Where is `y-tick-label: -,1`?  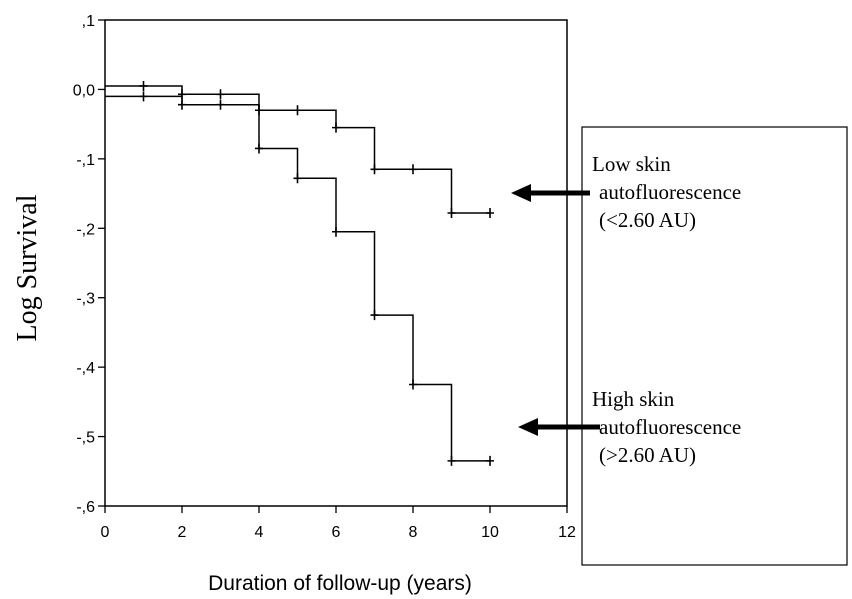
y-tick-label: -,1 is located at coordinates (85, 160).